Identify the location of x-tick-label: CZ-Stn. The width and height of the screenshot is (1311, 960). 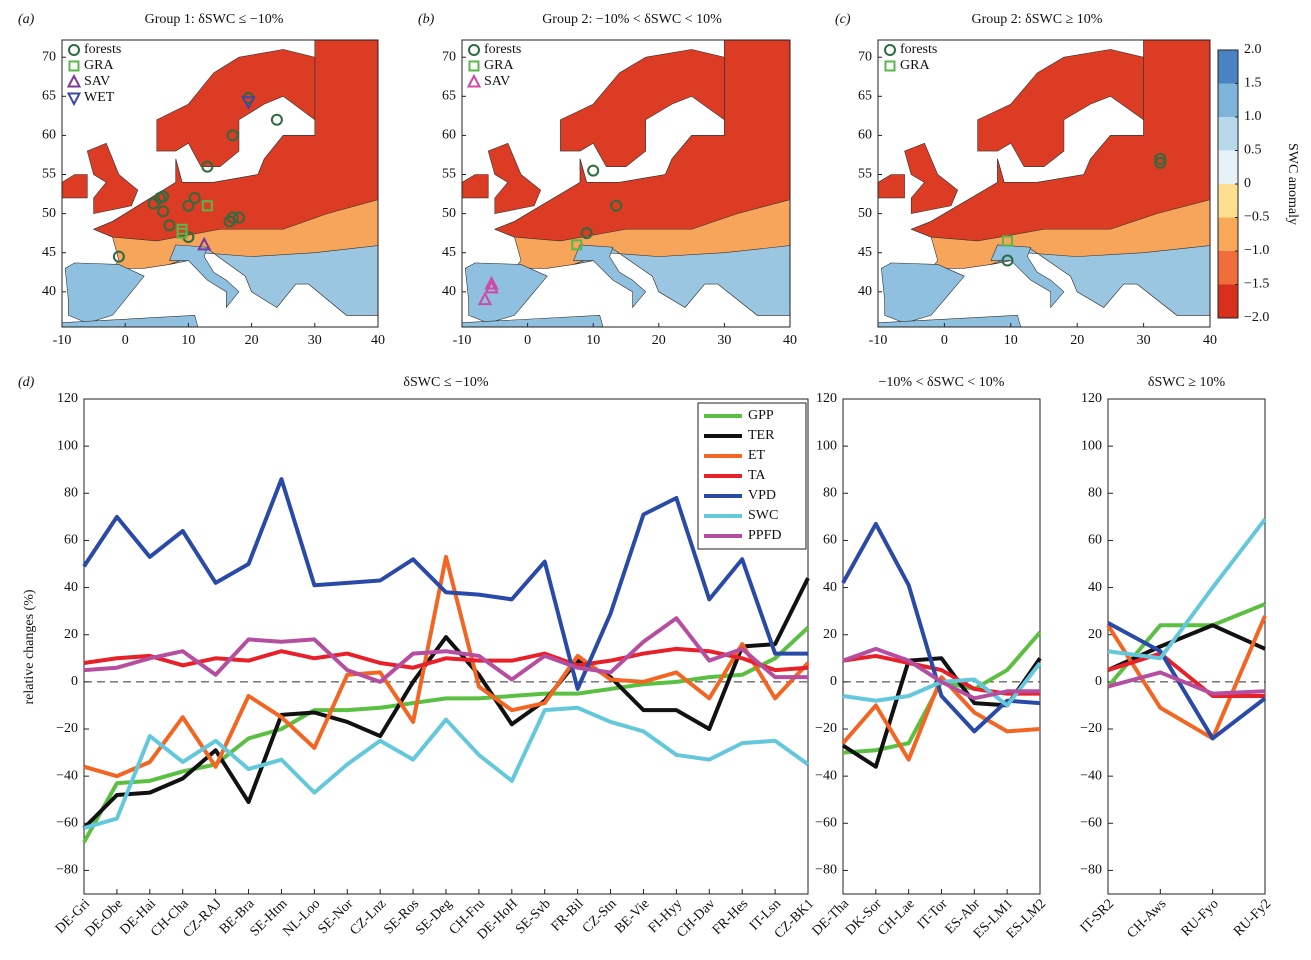
(600, 916).